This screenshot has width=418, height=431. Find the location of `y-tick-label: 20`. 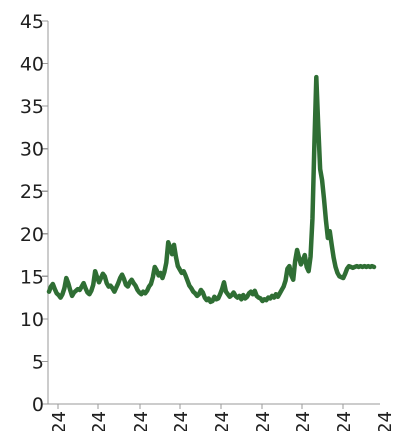

y-tick-label: 20 is located at coordinates (32, 235).